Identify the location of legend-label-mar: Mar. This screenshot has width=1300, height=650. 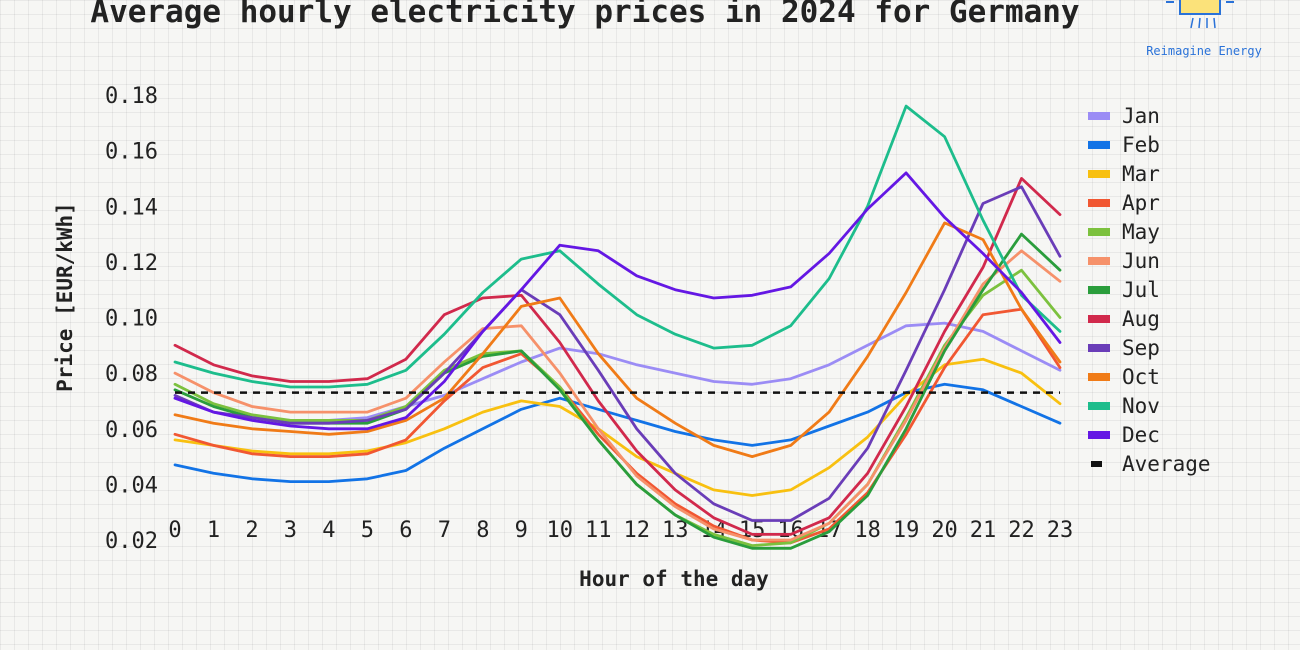
(1141, 174).